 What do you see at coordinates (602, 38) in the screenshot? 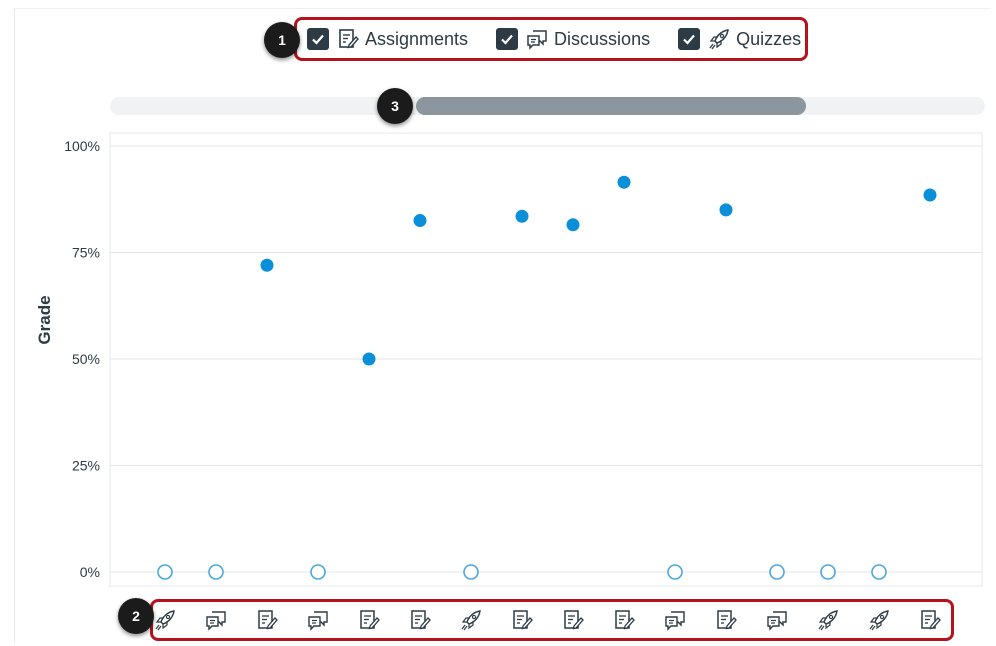
I see `filter-label-discussions: Discussions` at bounding box center [602, 38].